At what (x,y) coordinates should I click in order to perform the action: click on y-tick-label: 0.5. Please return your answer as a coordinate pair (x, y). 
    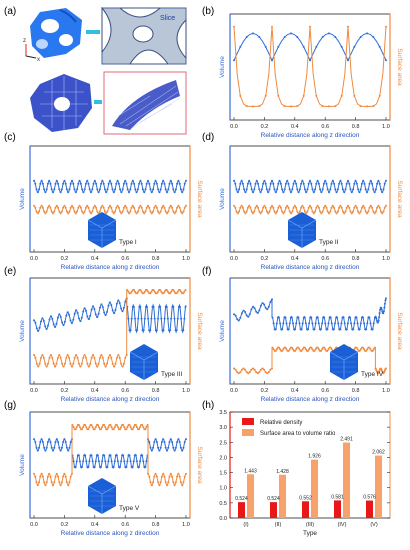
    Looking at the image, I should click on (223, 504).